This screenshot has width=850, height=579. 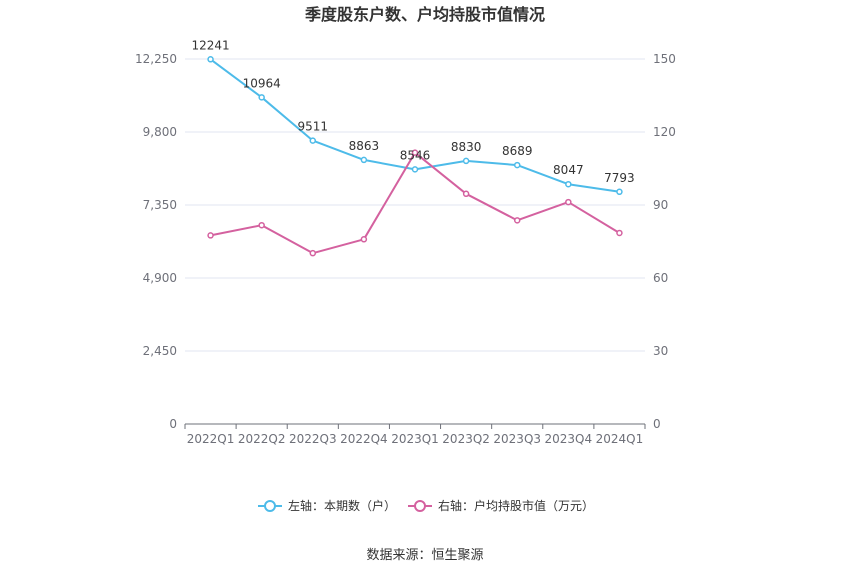 What do you see at coordinates (424, 14) in the screenshot?
I see `chart-title: 季度股东户数、户均持股市值情况` at bounding box center [424, 14].